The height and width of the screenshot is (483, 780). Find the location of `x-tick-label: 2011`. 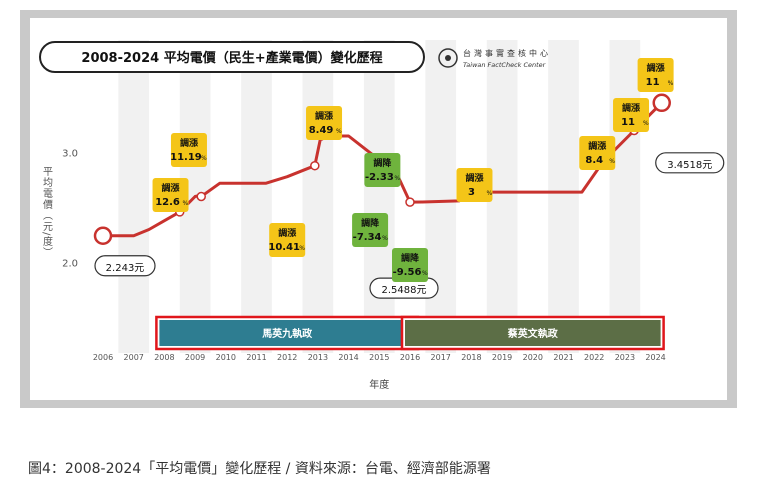

x-tick-label: 2011 is located at coordinates (256, 357).